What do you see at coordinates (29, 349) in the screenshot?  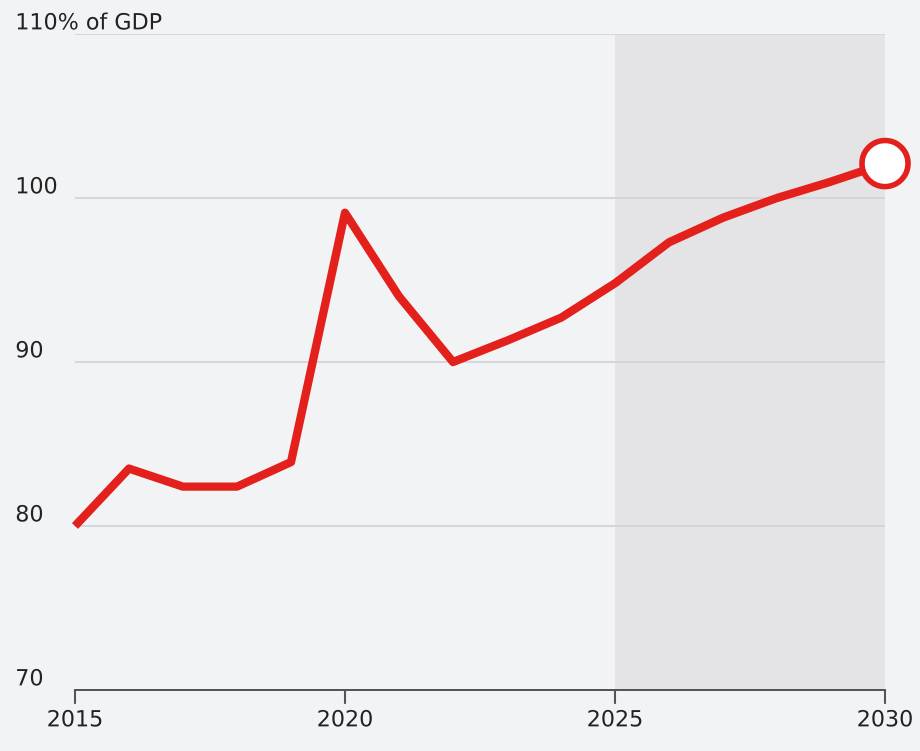 I see `y-tick-label: 90` at bounding box center [29, 349].